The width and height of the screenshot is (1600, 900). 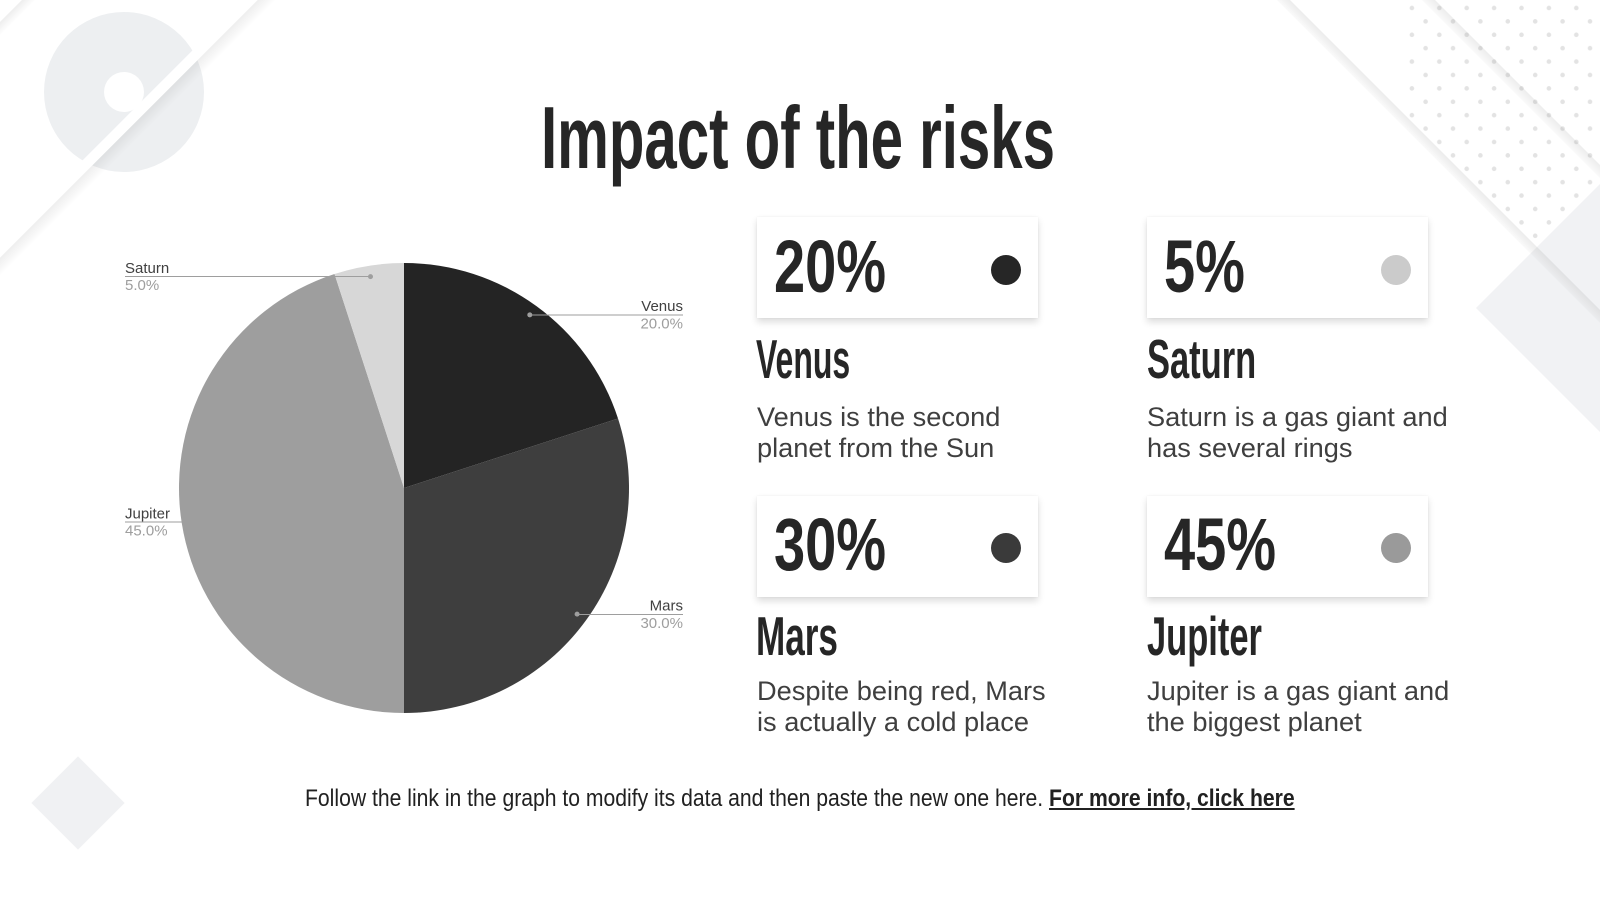 I want to click on svg-text: Saturn, so click(x=147, y=268).